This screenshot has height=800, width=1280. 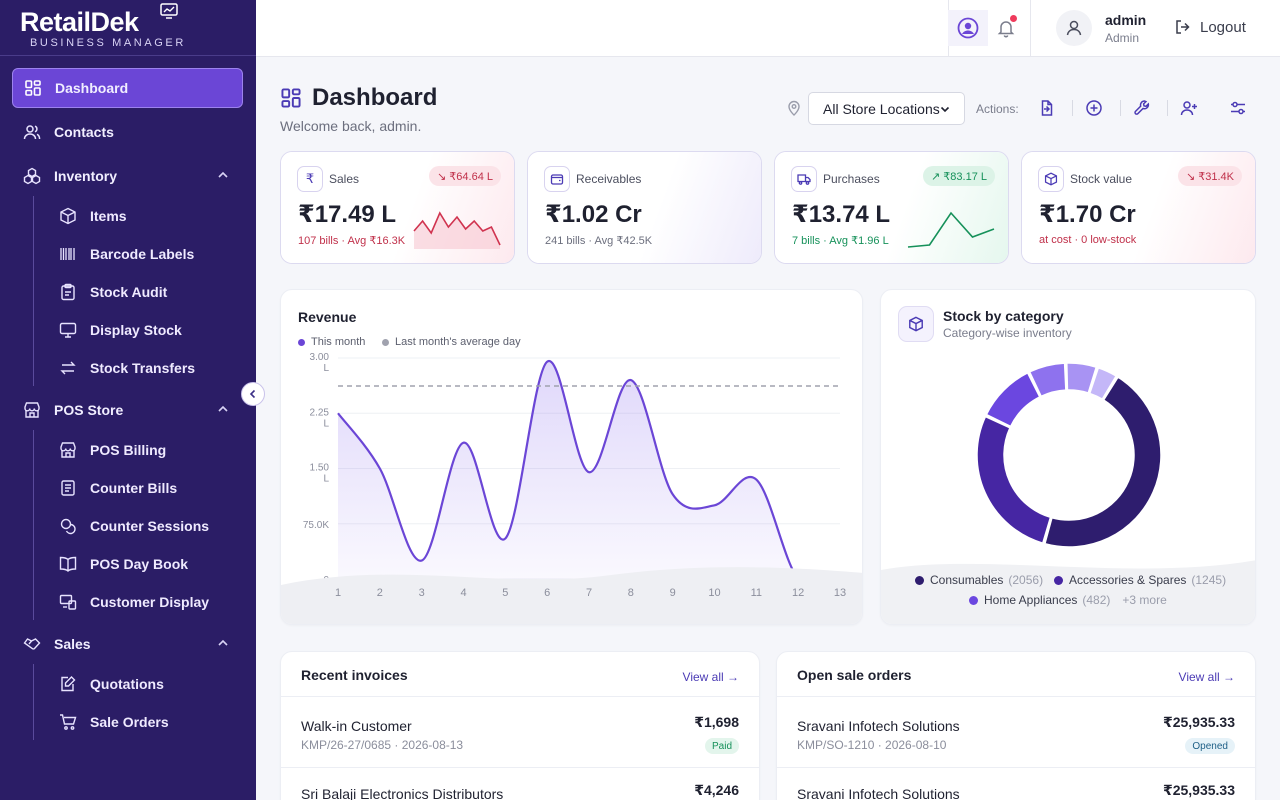 What do you see at coordinates (127, 410) in the screenshot?
I see `sidebar-item-pos-store: POS Store` at bounding box center [127, 410].